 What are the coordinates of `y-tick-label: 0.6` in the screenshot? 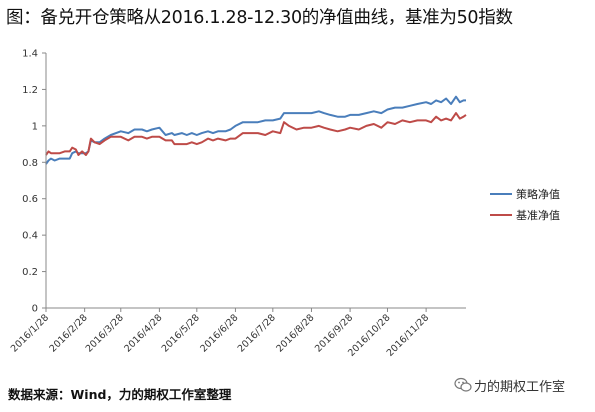 It's located at (30, 199).